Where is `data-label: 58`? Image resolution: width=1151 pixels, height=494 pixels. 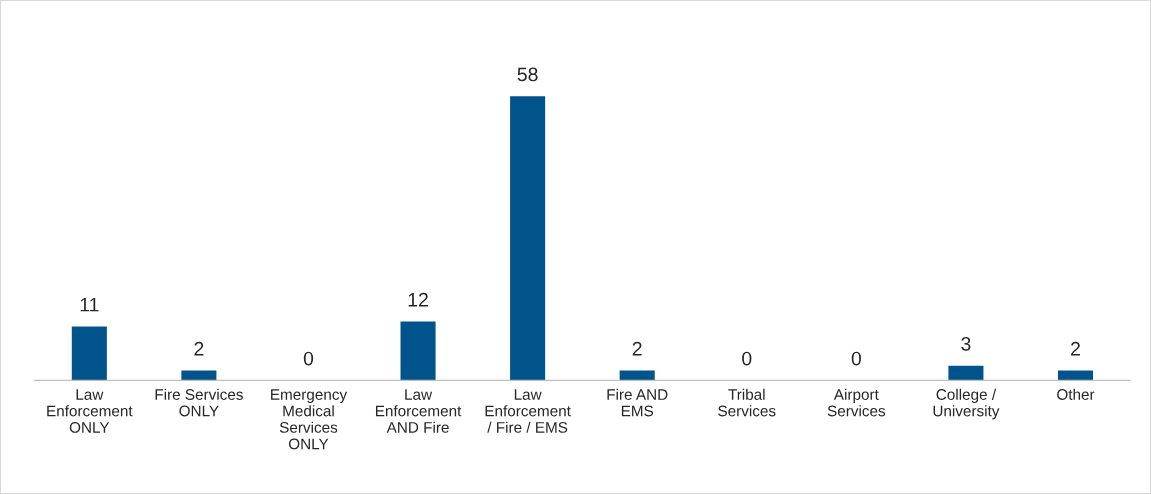
data-label: 58 is located at coordinates (527, 74).